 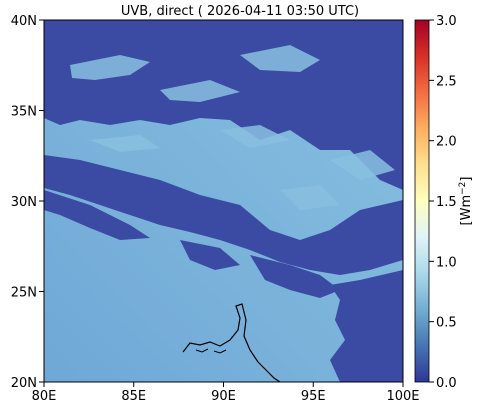 I want to click on coastline-islands, so click(x=211, y=351).